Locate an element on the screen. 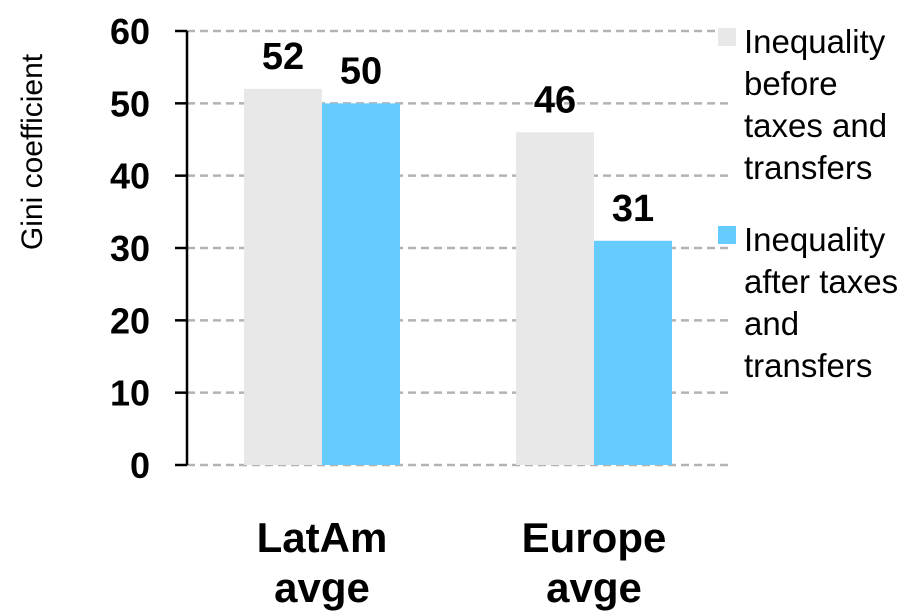 Image resolution: width=919 pixels, height=615 pixels. y-axis-ticks: 0 10 20 30 40 50 60 is located at coordinates (148, 248).